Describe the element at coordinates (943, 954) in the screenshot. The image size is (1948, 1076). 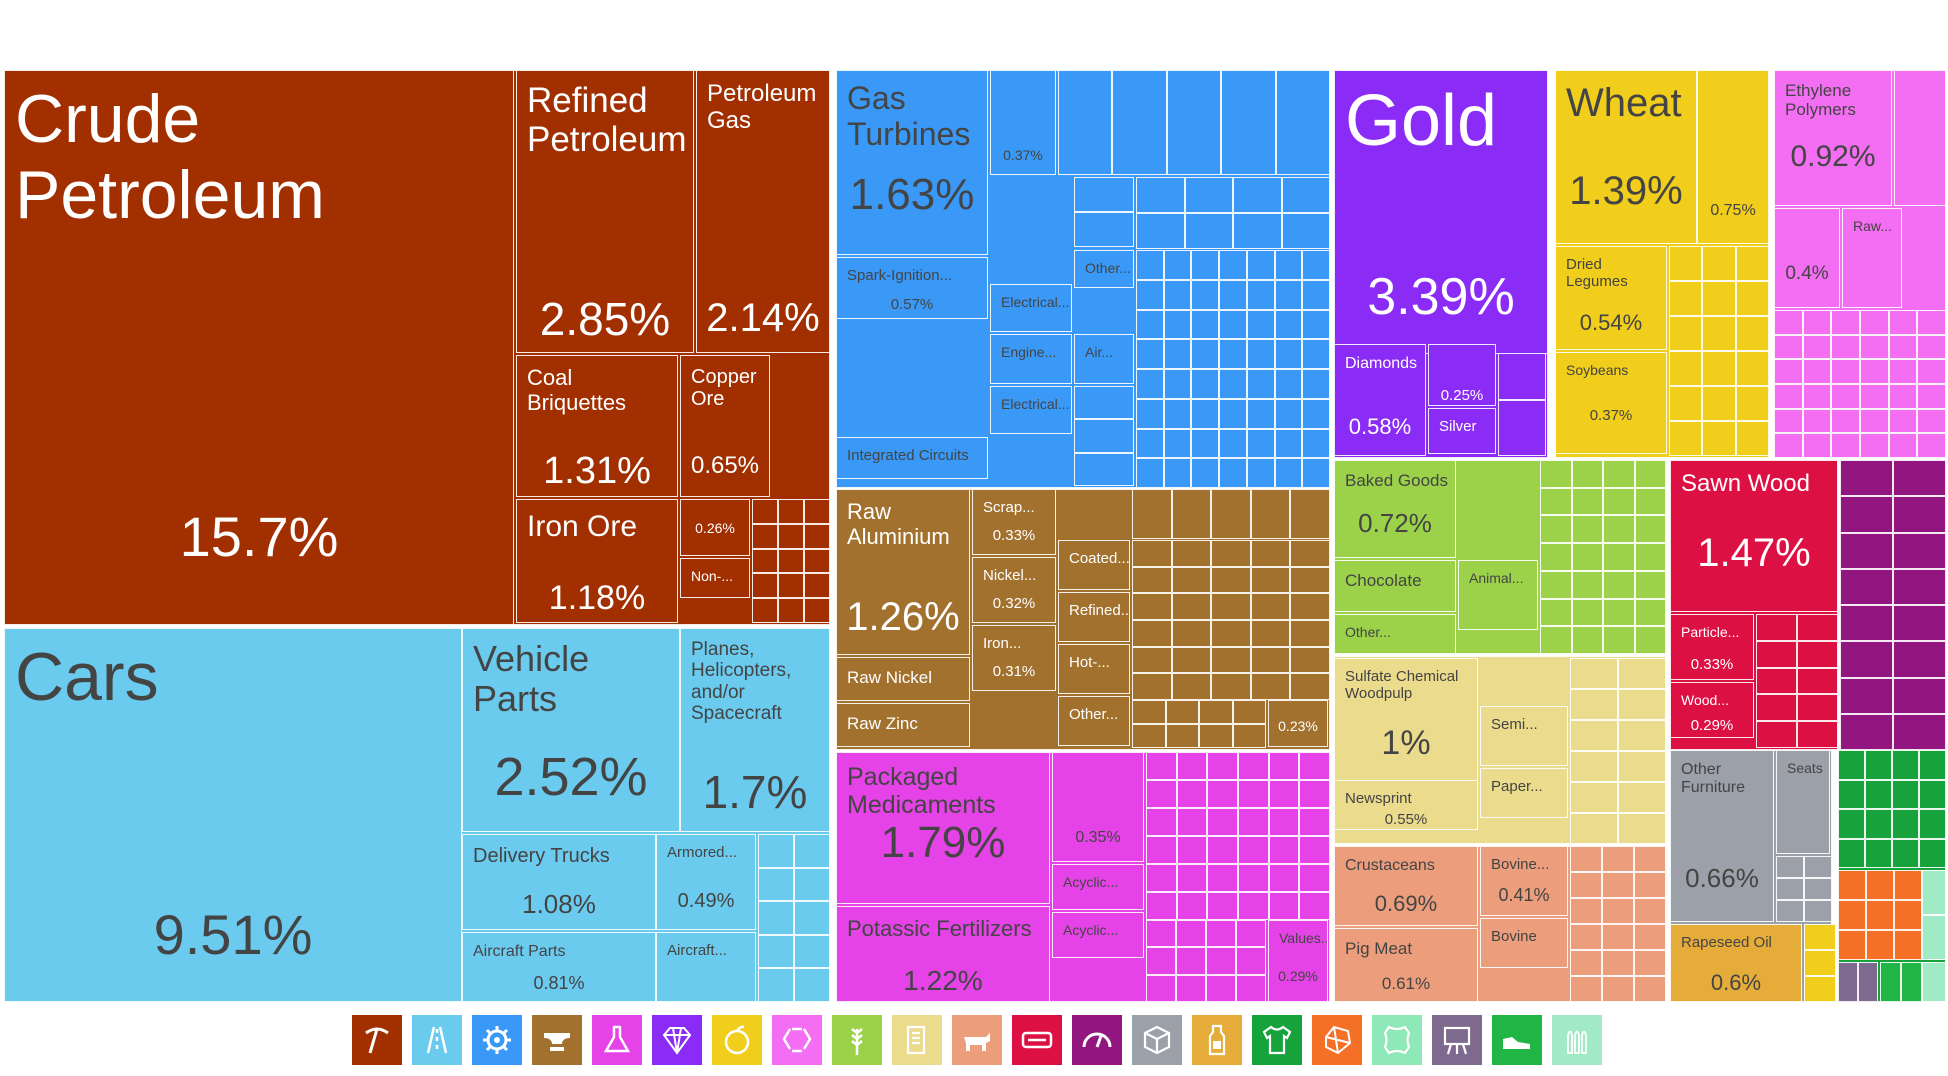
I see `treemap-cell-potassic-fertilizers: Potassic Fertilizers 1.22%` at that location.